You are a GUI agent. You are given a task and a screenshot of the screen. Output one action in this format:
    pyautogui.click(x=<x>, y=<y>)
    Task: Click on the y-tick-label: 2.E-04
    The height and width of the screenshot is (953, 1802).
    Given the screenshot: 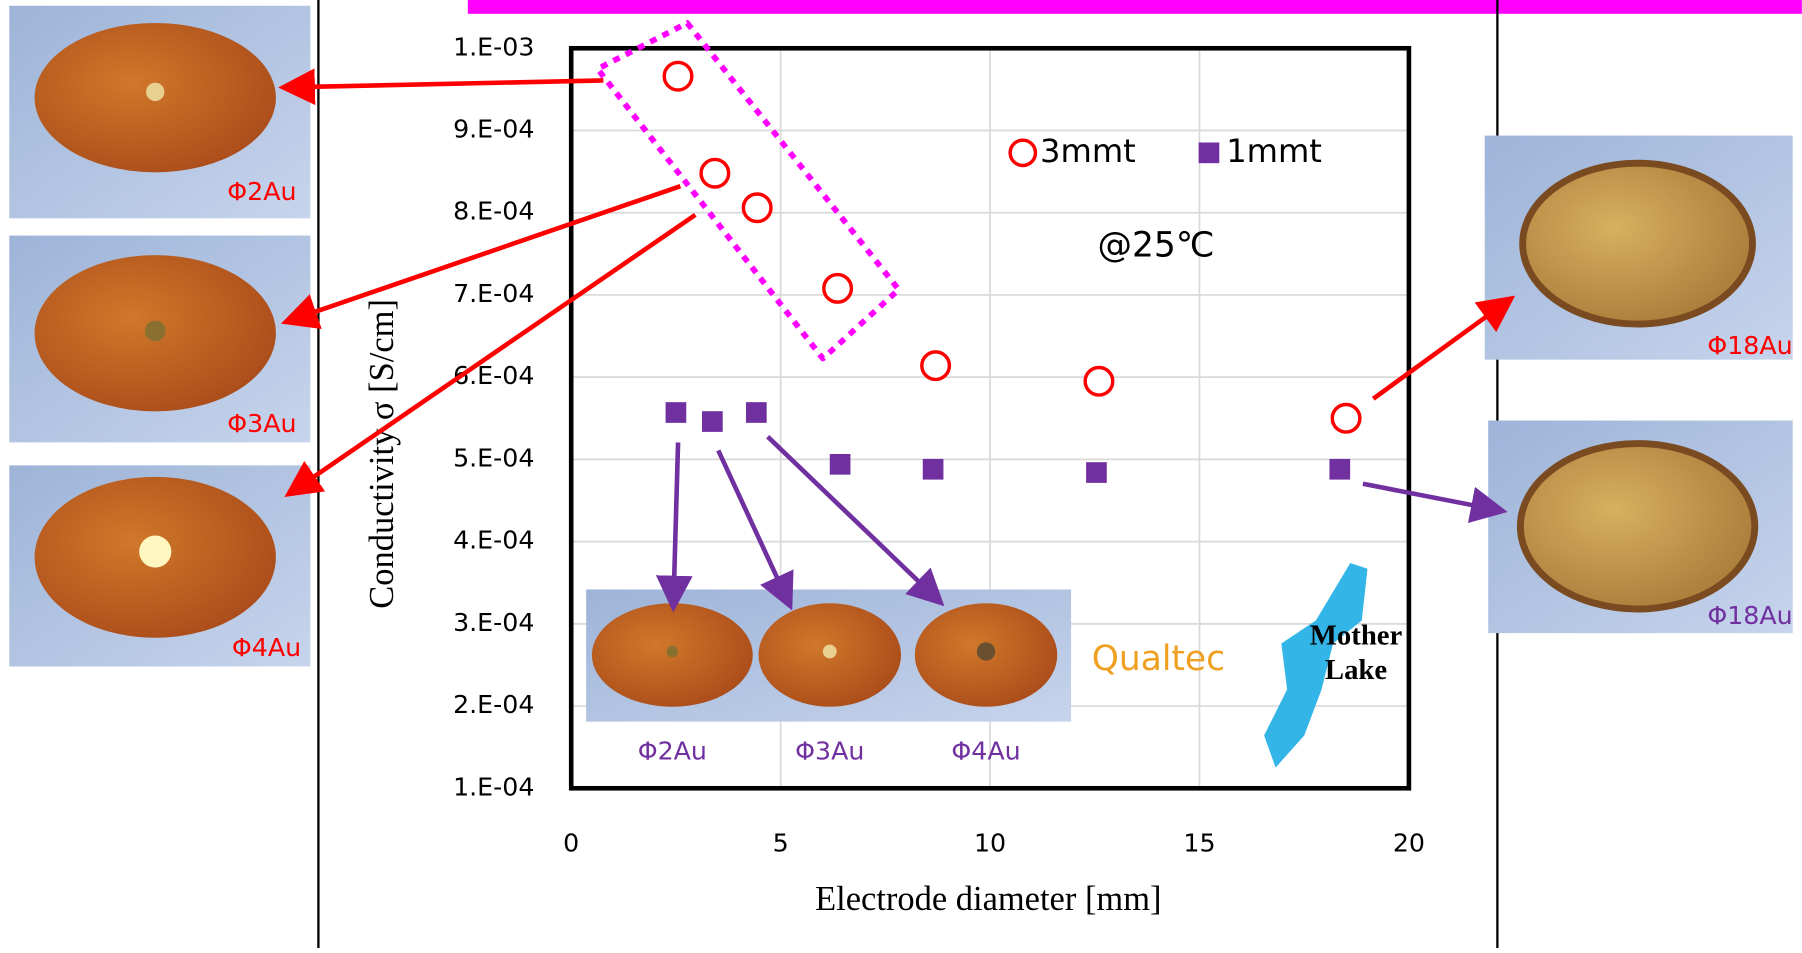 What is the action you would take?
    pyautogui.click(x=493, y=704)
    